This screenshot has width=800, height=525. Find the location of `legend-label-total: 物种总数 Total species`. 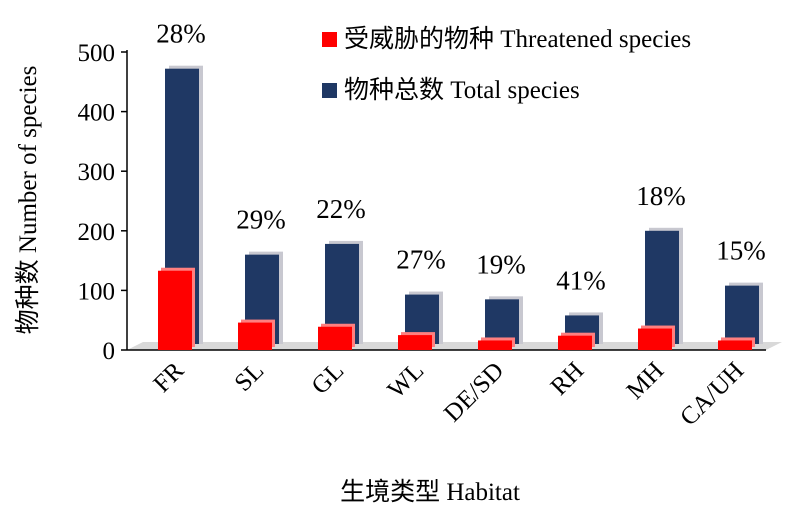

legend-label-total: 物种总数 Total species is located at coordinates (462, 90).